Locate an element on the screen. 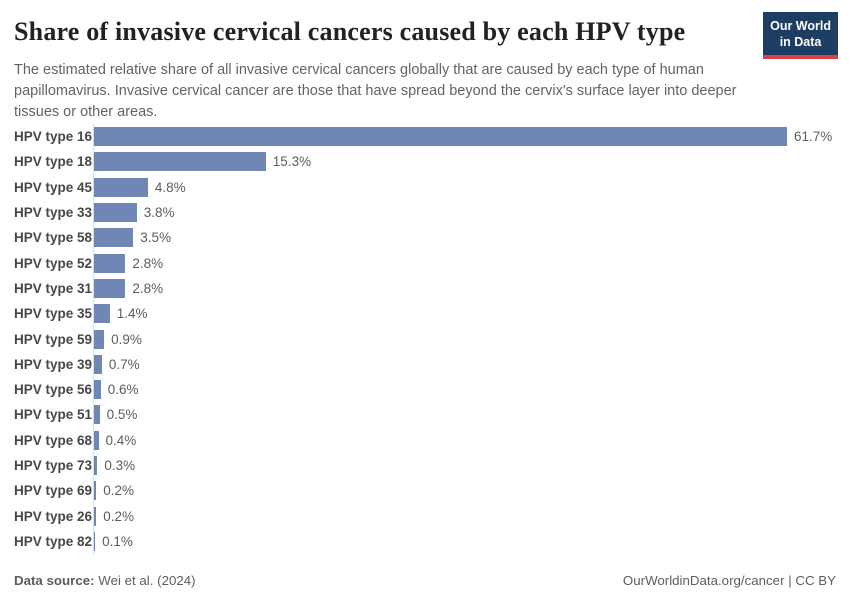 The image size is (850, 600). data-source: Data source: Wei et al. (2024) is located at coordinates (105, 580).